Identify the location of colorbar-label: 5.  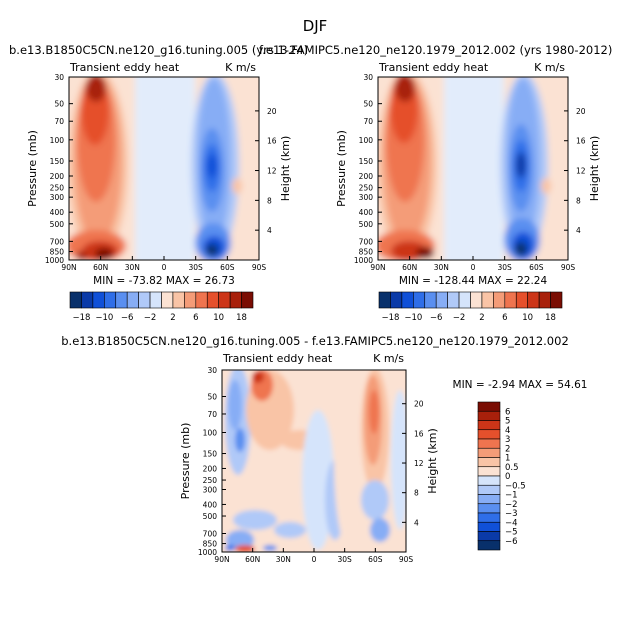
(507, 422).